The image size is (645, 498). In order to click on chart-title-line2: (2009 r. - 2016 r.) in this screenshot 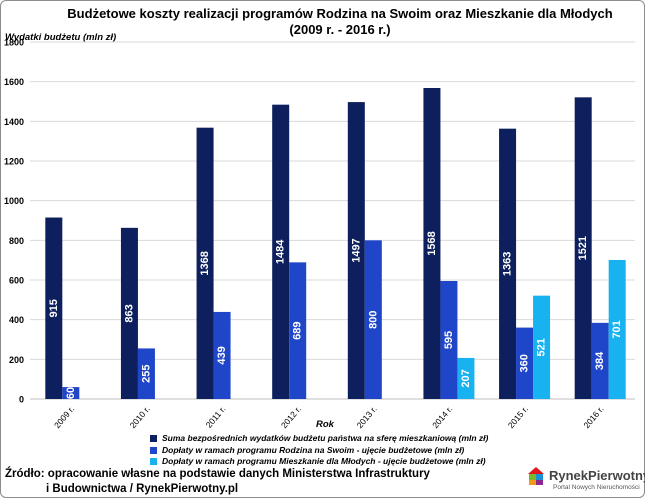, I will do `click(340, 29)`.